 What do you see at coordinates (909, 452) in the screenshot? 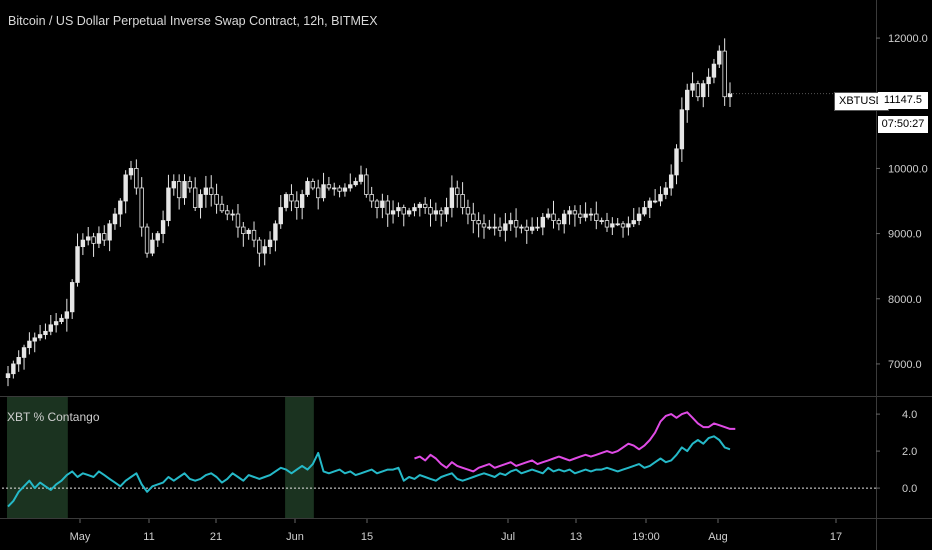
I see `indicator-tick-label: 2.0` at bounding box center [909, 452].